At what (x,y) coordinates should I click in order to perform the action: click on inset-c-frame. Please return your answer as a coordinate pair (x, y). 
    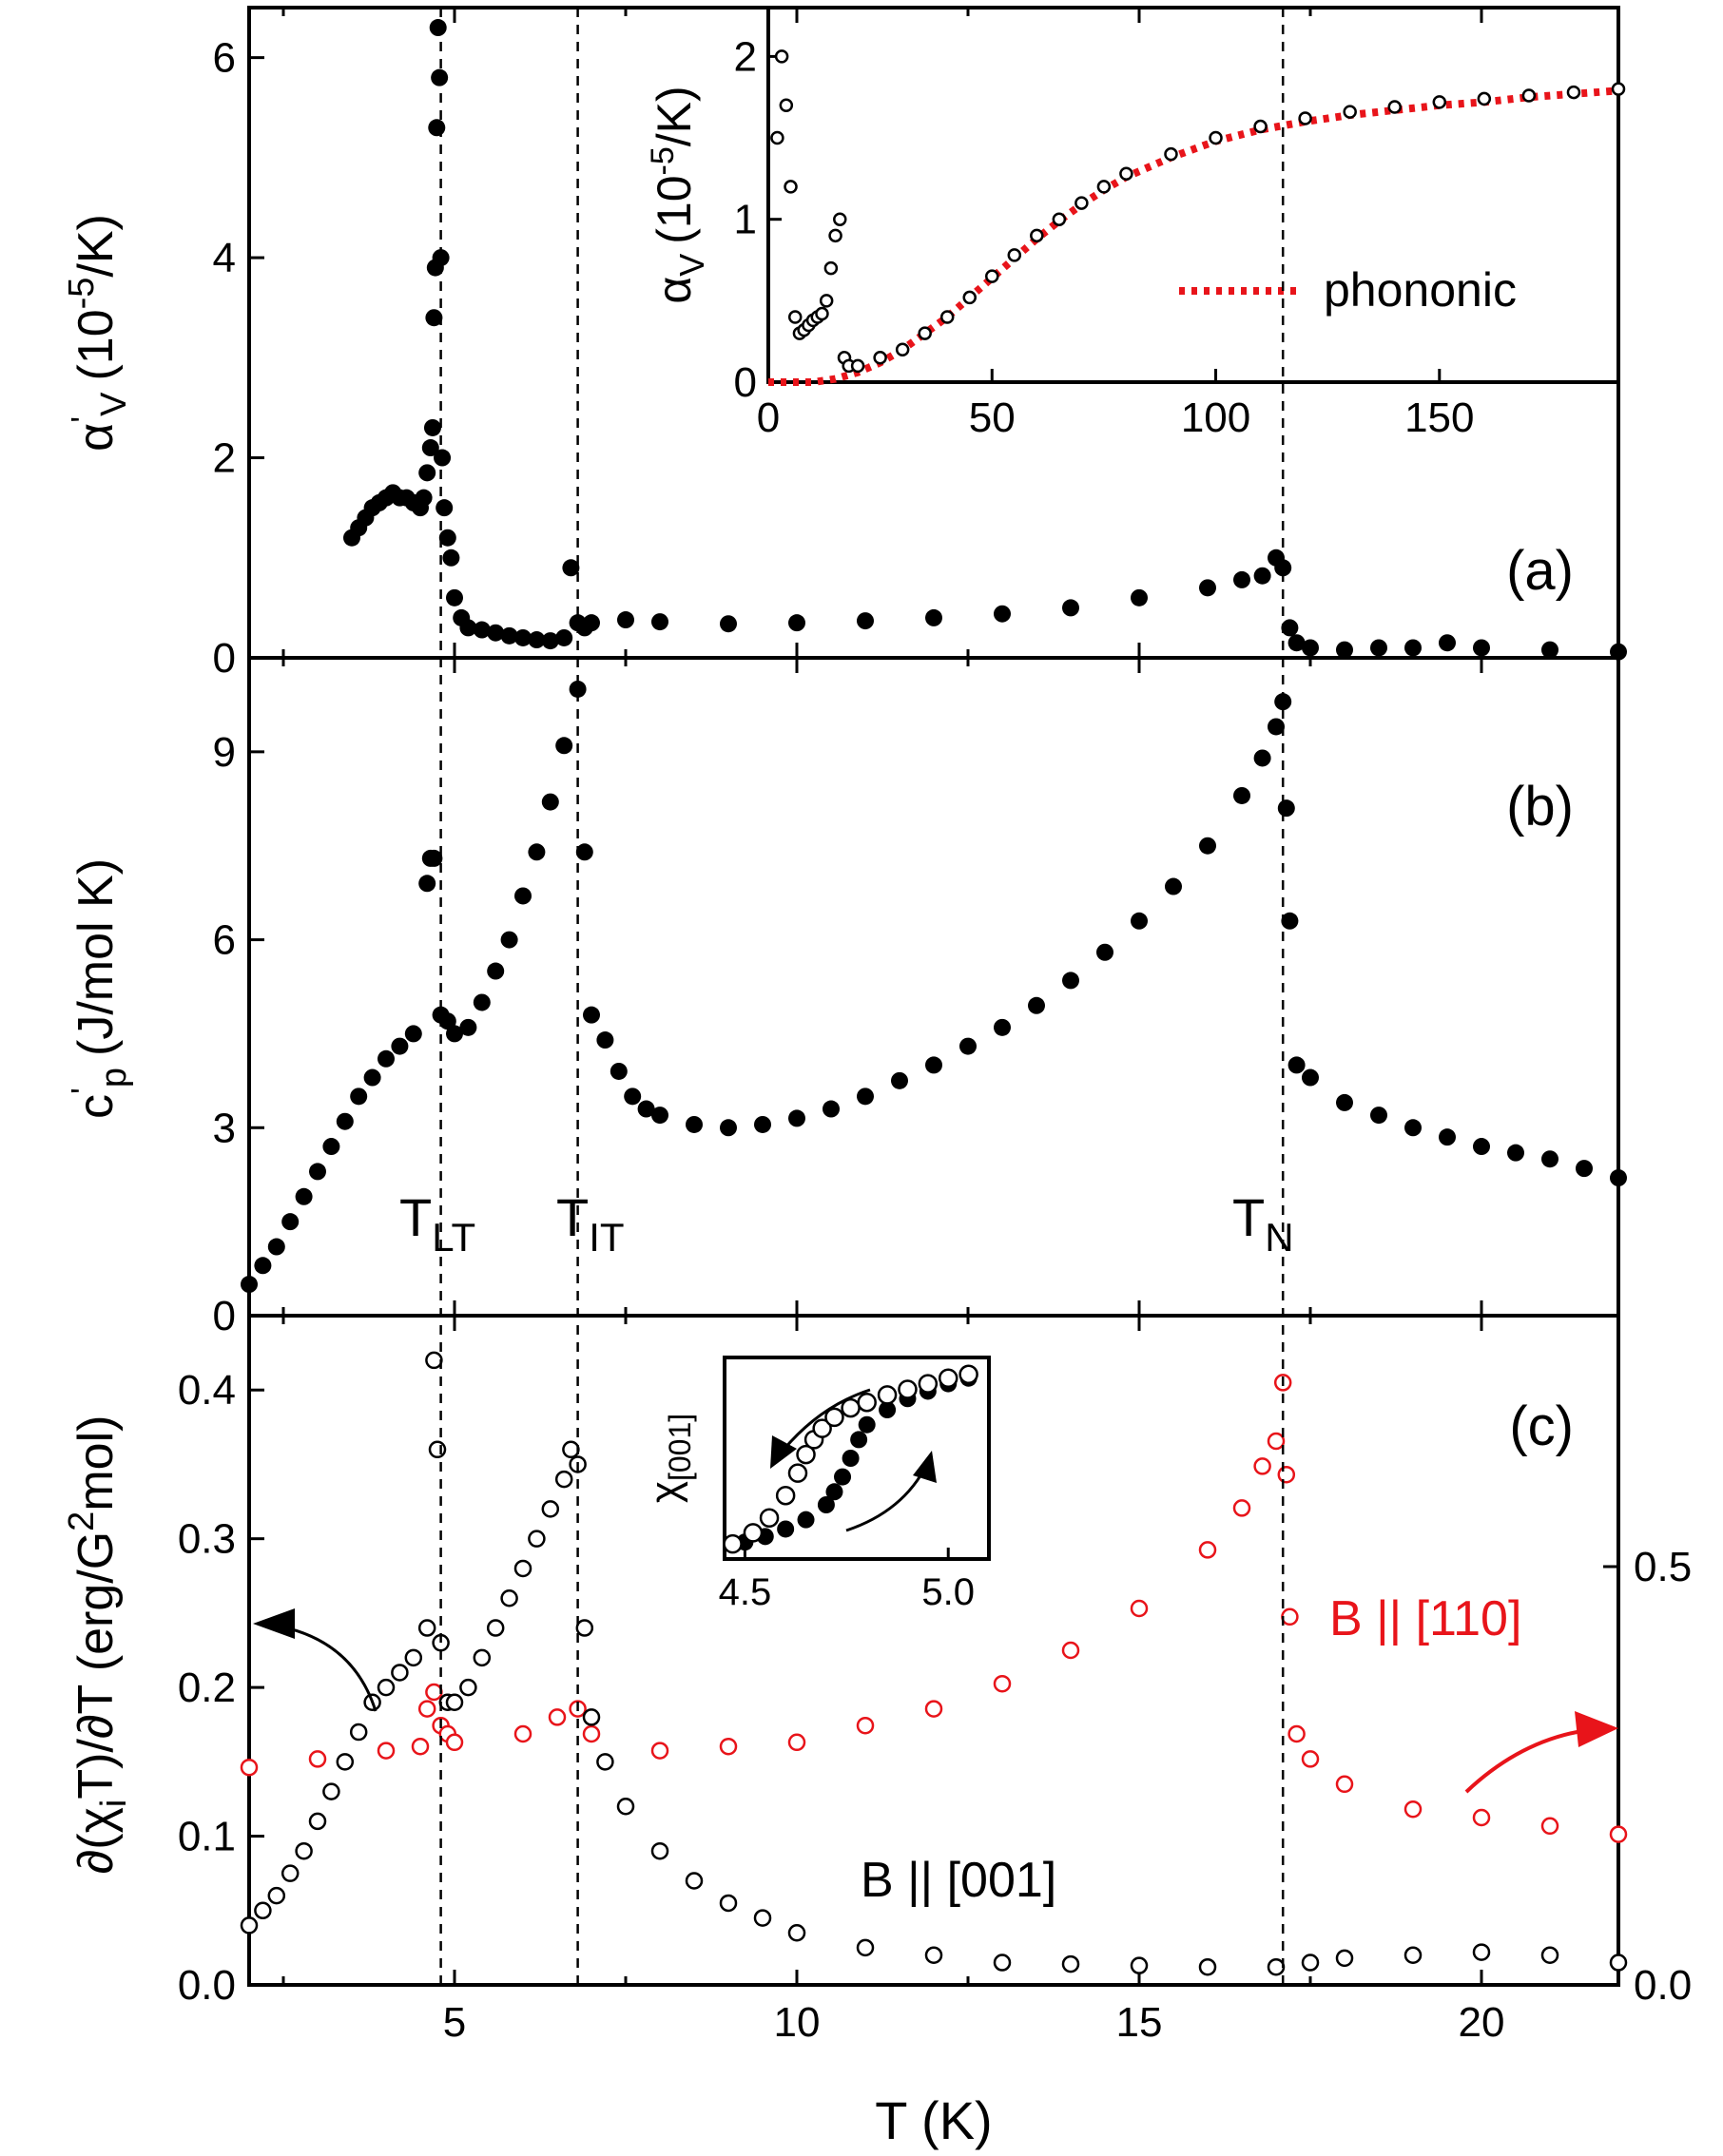
    Looking at the image, I should click on (857, 1458).